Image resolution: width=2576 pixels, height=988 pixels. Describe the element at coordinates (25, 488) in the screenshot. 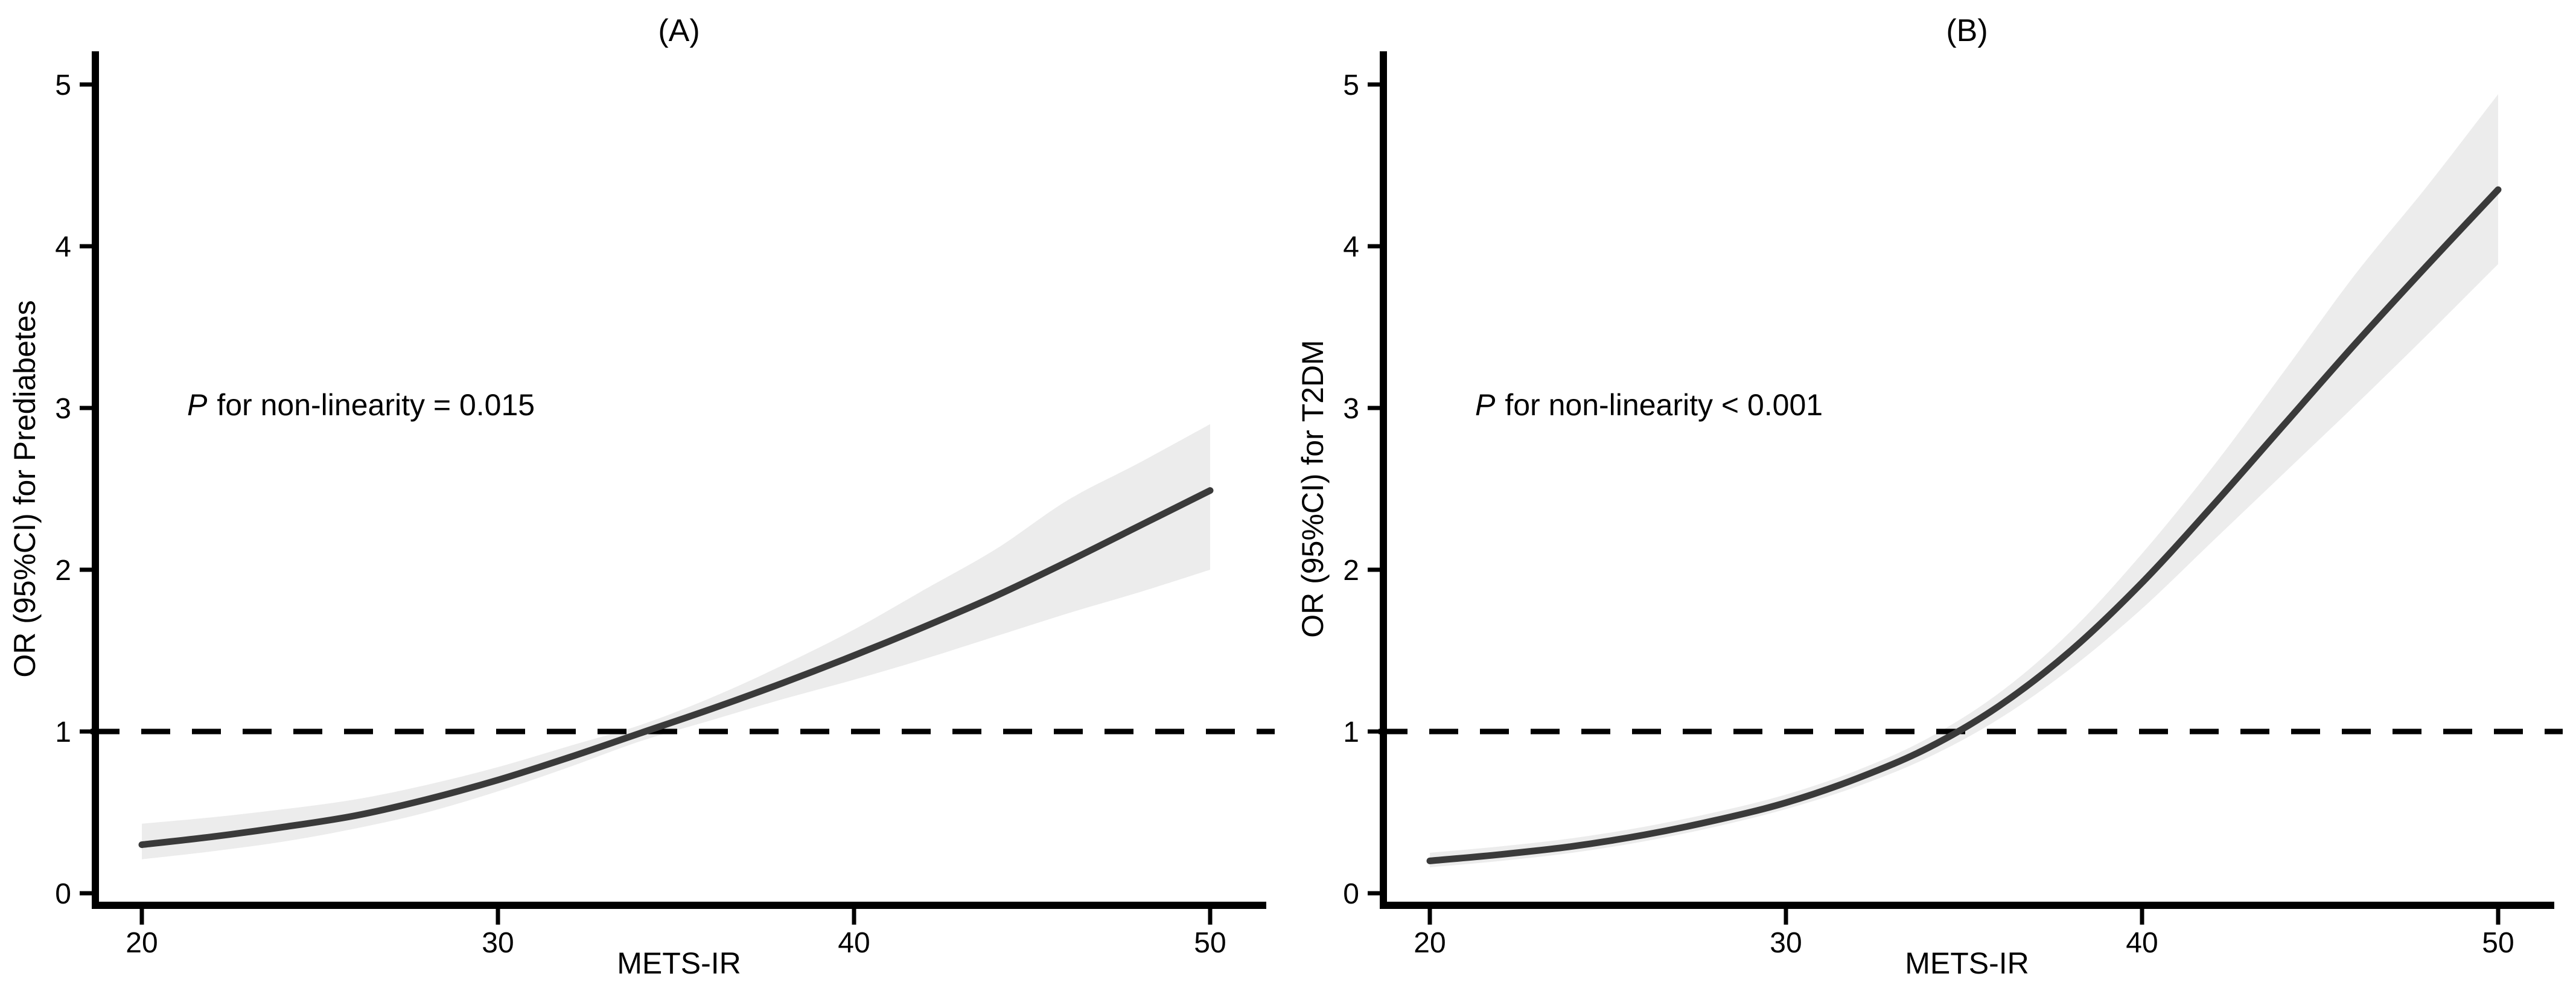

I see `y-axis-label: OR (95%CI) for Prediabetes` at that location.